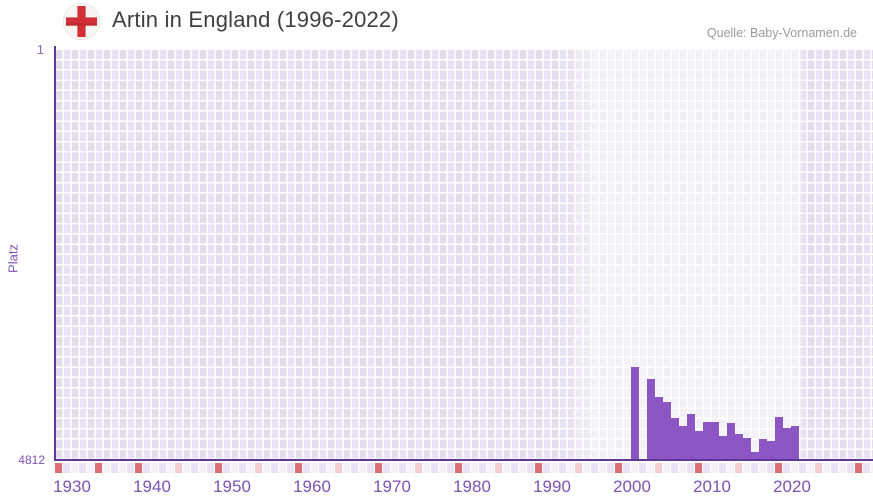 This screenshot has height=502, width=873. I want to click on bar-2003, so click(659, 428).